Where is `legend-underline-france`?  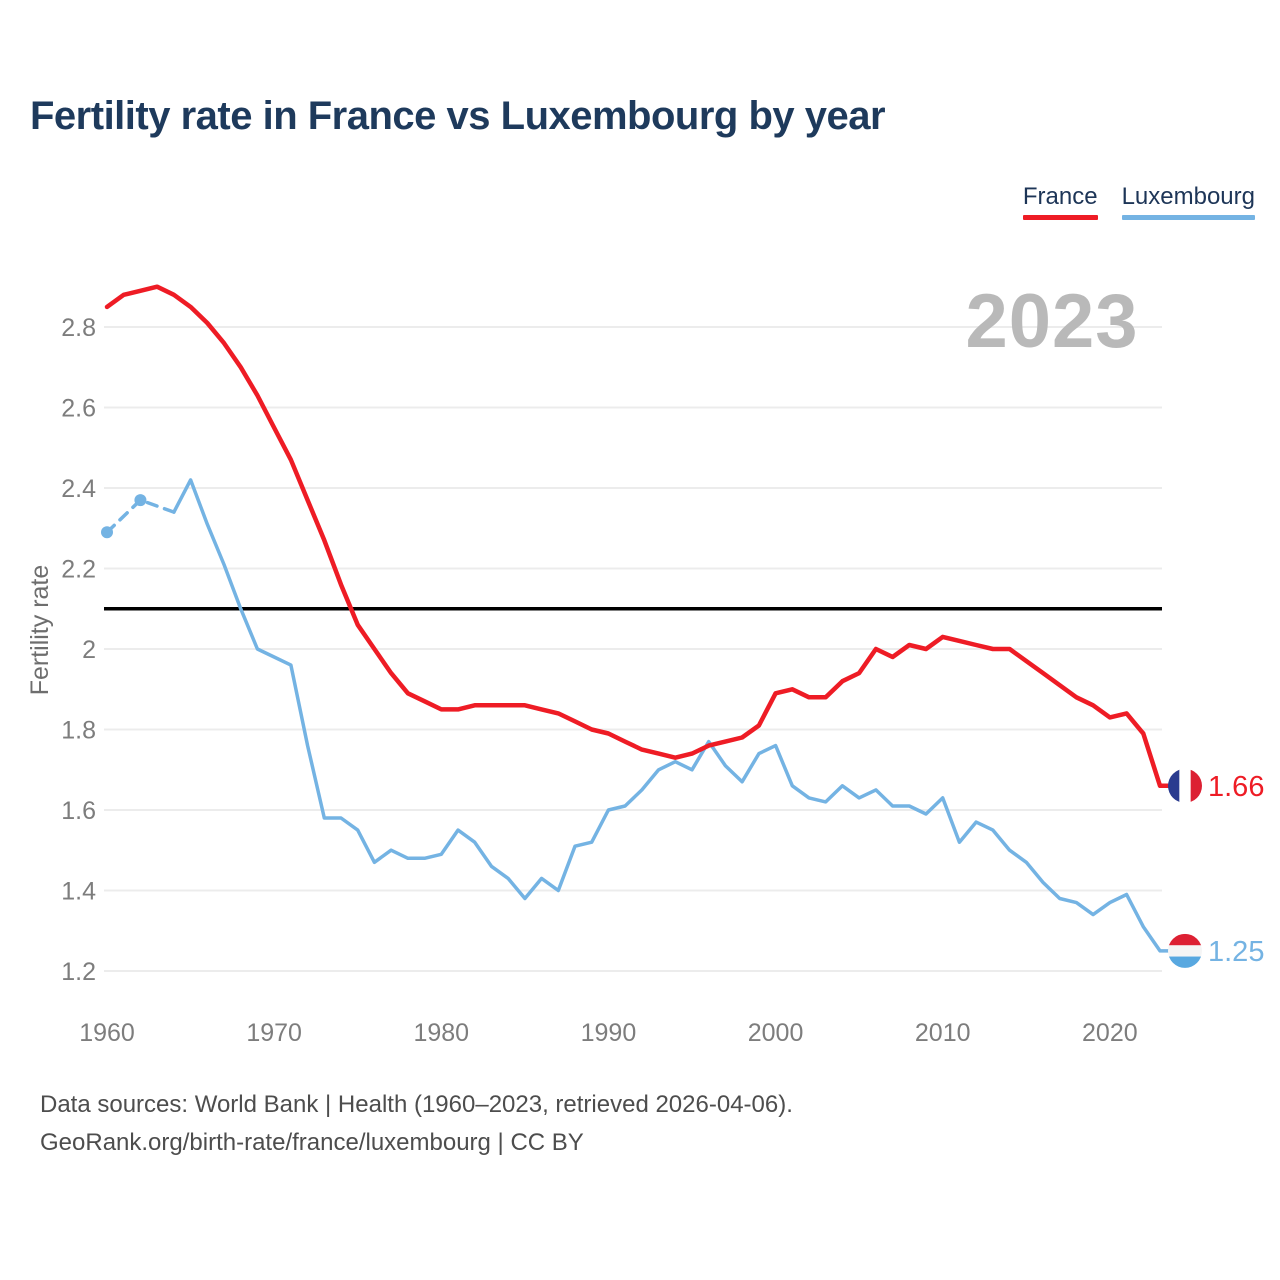 legend-underline-france is located at coordinates (1060, 217).